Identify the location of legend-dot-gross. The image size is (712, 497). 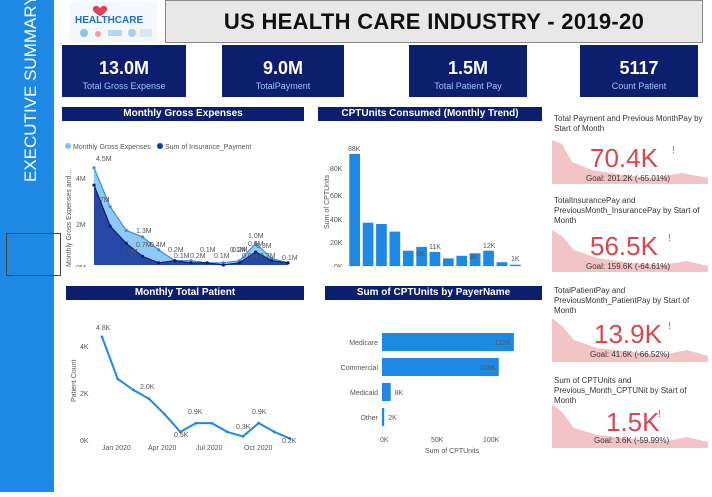
(68, 146).